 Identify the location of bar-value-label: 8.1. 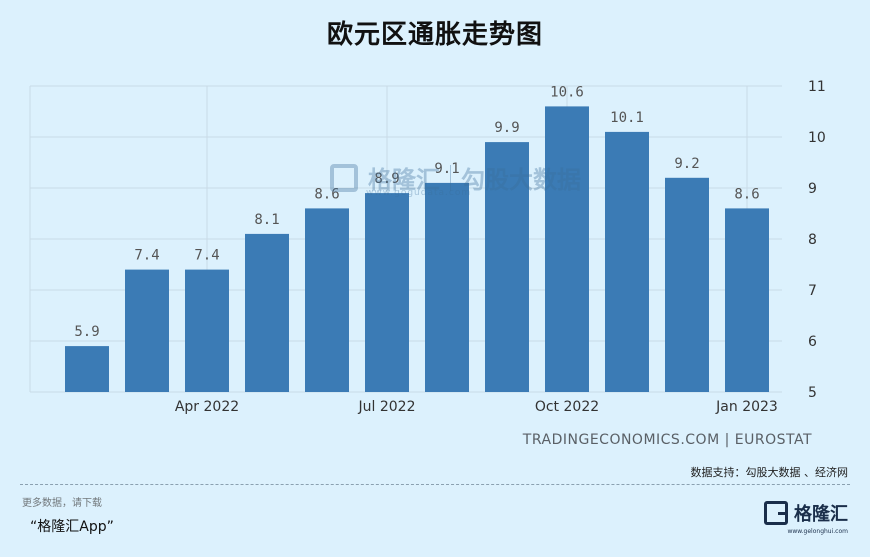
(266, 220).